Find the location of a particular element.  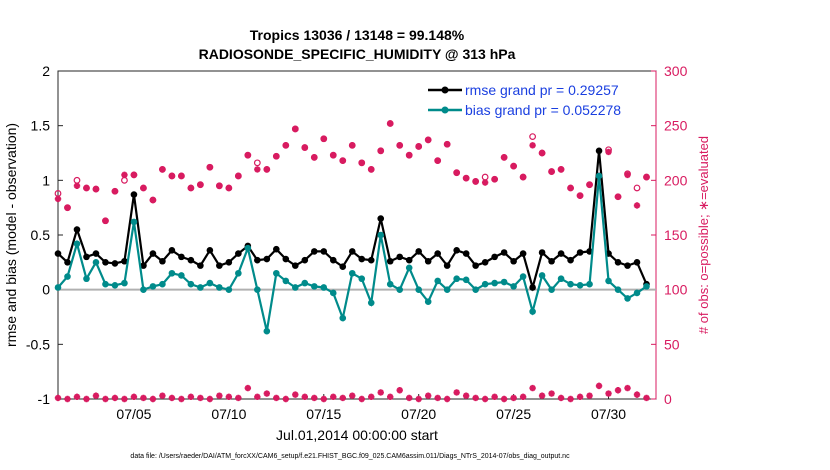

x-tick-label: 07/15 is located at coordinates (323, 414).